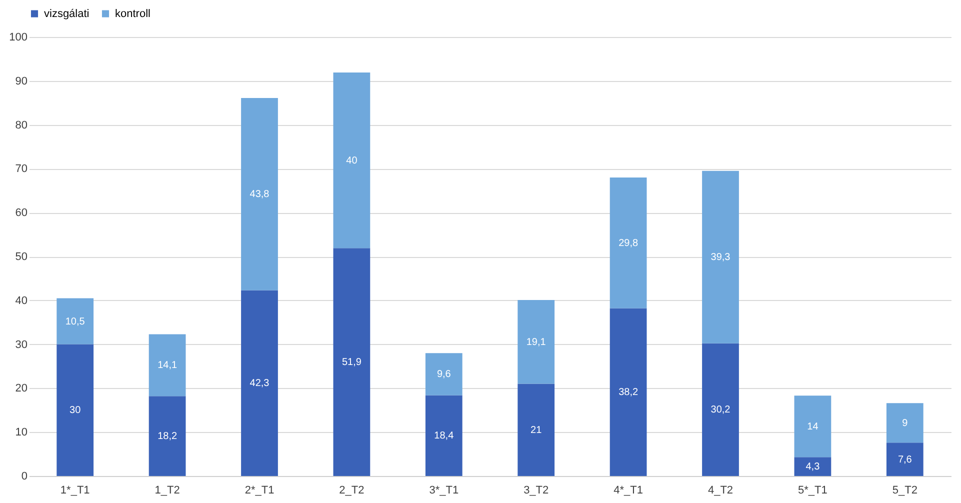  Describe the element at coordinates (18, 38) in the screenshot. I see `y-tick-label: 100` at that location.